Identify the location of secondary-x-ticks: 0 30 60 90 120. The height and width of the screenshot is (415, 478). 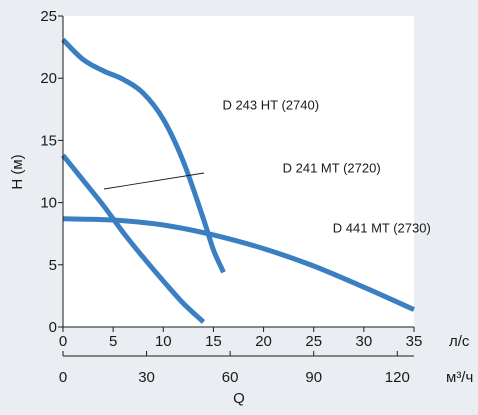
(234, 368).